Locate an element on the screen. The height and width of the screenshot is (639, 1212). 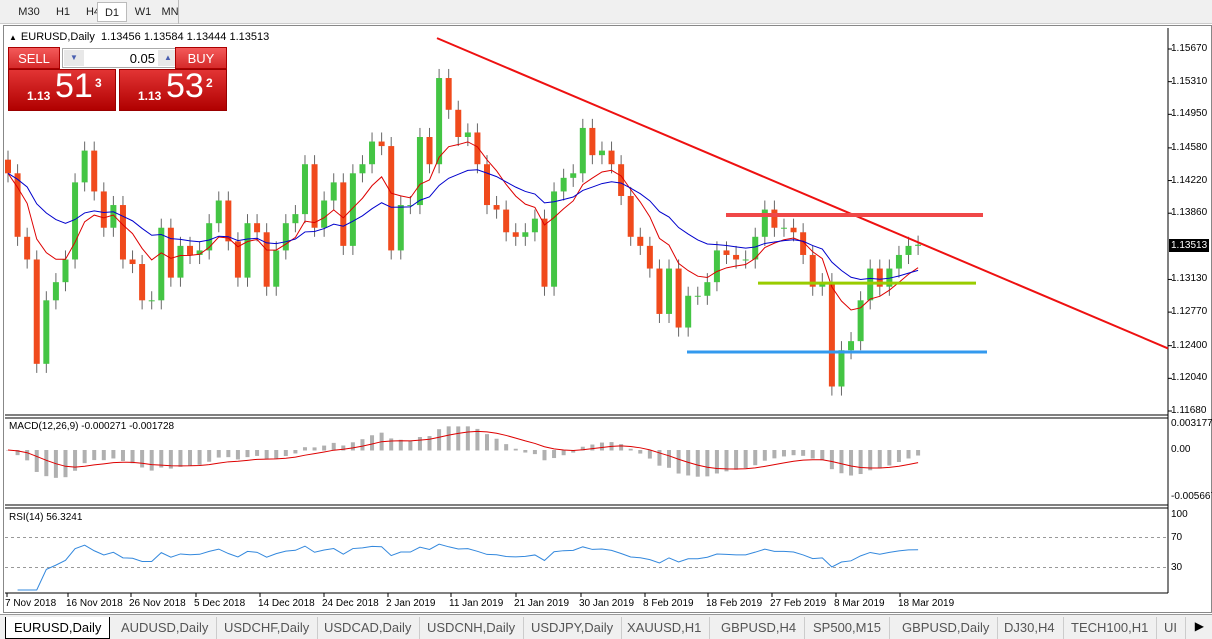
tab-usdjpy-daily: USDJPY,Daily is located at coordinates (573, 628).